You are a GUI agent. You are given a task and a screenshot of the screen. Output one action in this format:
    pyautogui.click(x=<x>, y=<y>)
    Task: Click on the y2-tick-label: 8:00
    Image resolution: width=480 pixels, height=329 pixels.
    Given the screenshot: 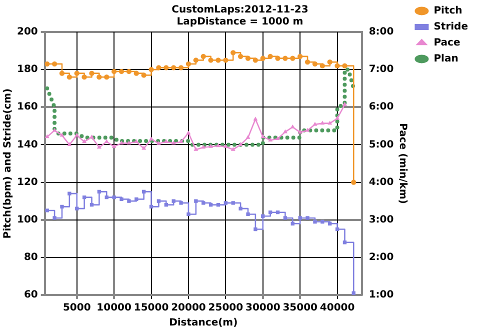 What is the action you would take?
    pyautogui.click(x=381, y=32)
    